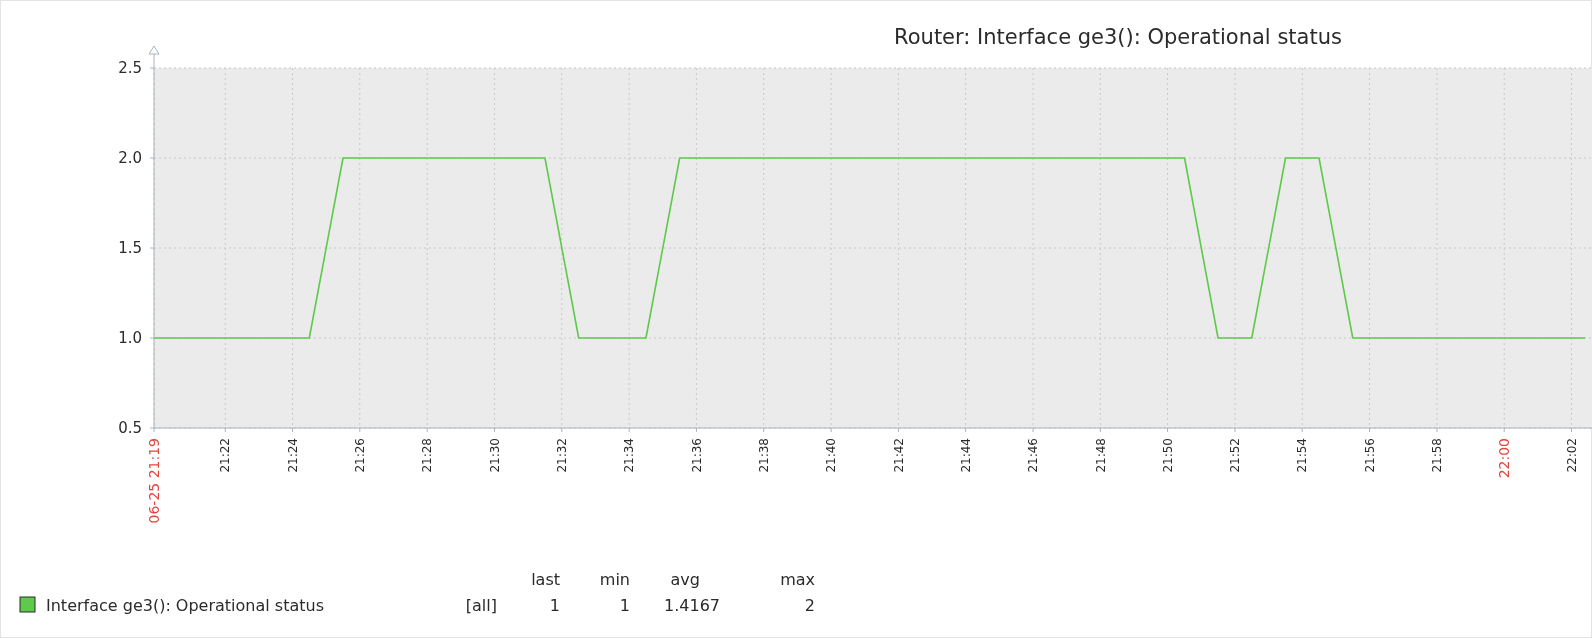 This screenshot has width=1592, height=638. I want to click on x-tick-label: 21:26, so click(359, 455).